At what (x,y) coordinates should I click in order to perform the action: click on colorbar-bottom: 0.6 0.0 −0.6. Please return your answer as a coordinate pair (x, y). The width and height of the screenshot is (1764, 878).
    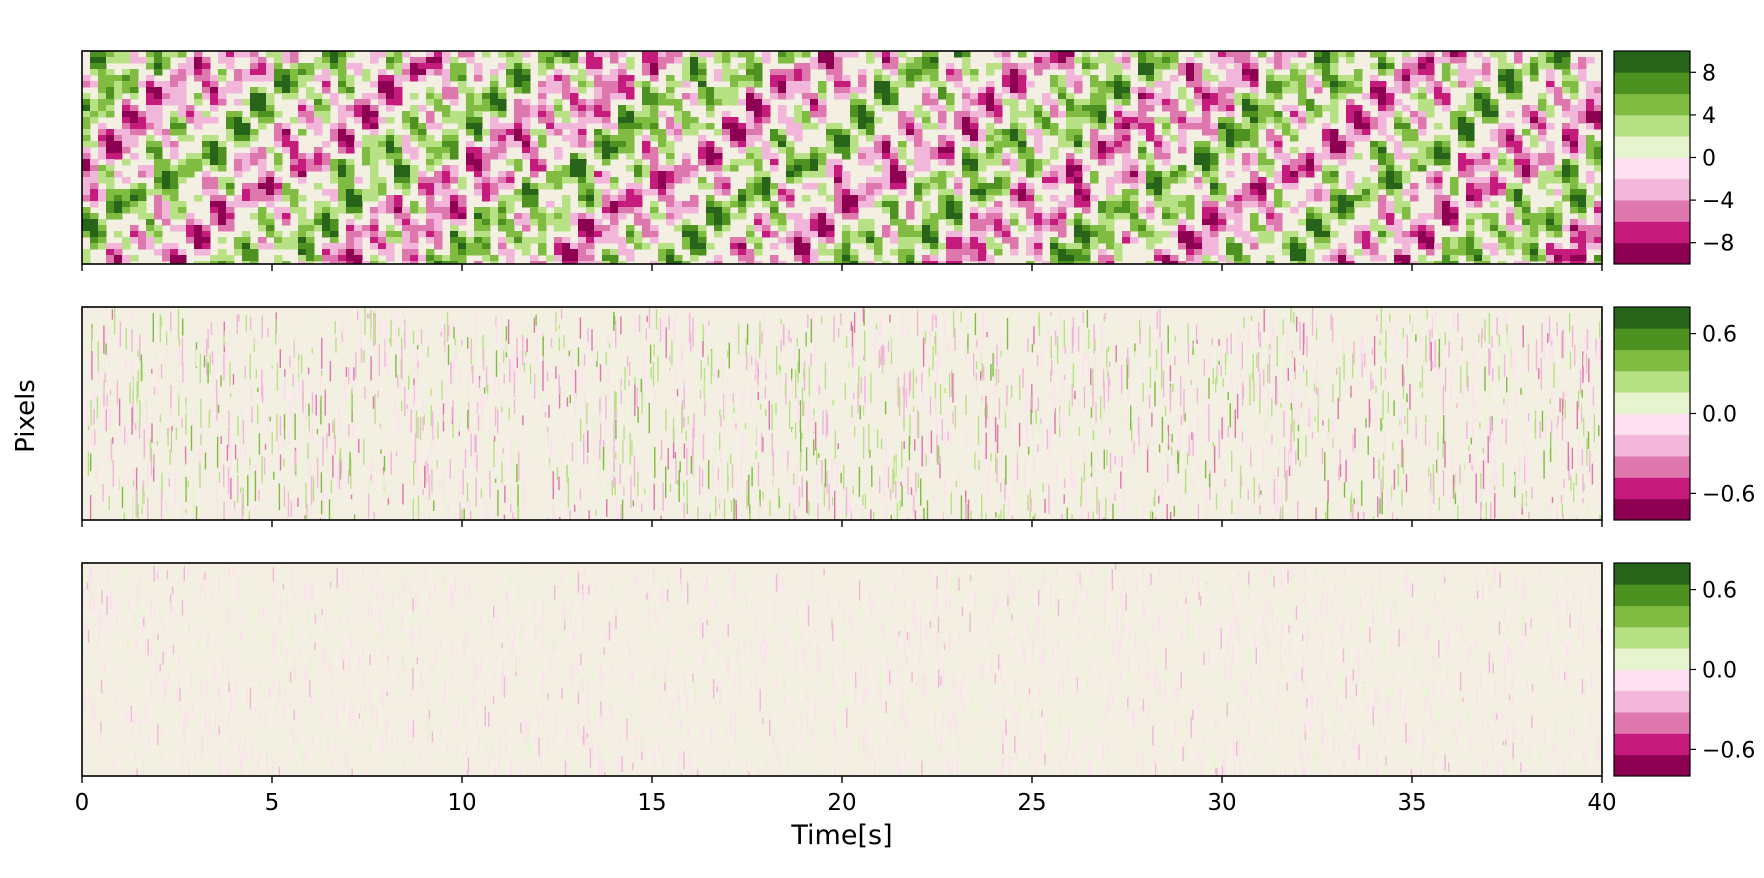
    Looking at the image, I should click on (1684, 669).